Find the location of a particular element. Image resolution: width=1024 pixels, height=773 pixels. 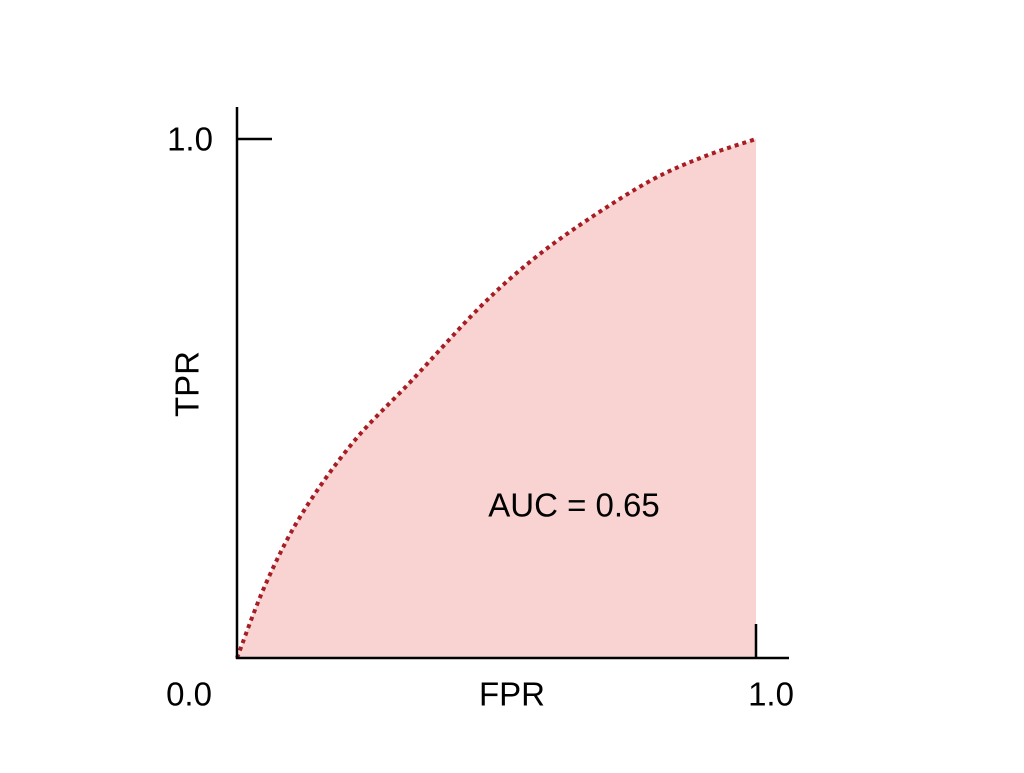

x-axis-label: FPR is located at coordinates (512, 694).